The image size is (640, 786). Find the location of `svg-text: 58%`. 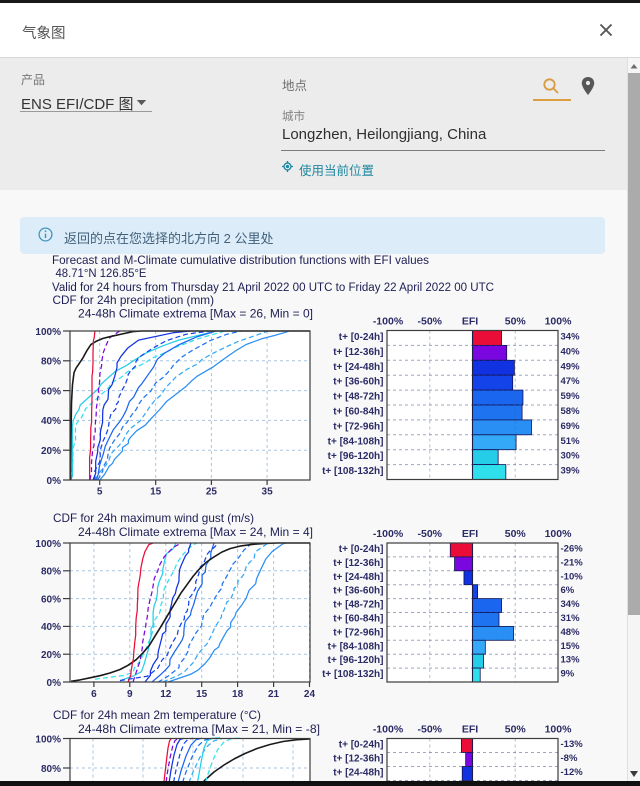

svg-text: 58% is located at coordinates (571, 411).